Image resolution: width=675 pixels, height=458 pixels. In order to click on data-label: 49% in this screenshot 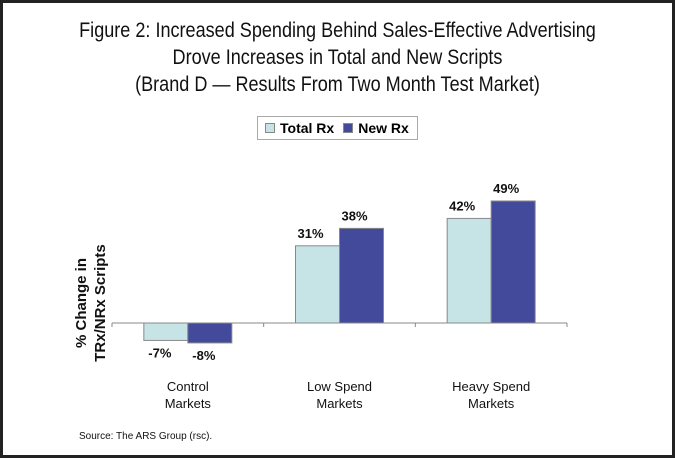, I will do `click(506, 188)`.